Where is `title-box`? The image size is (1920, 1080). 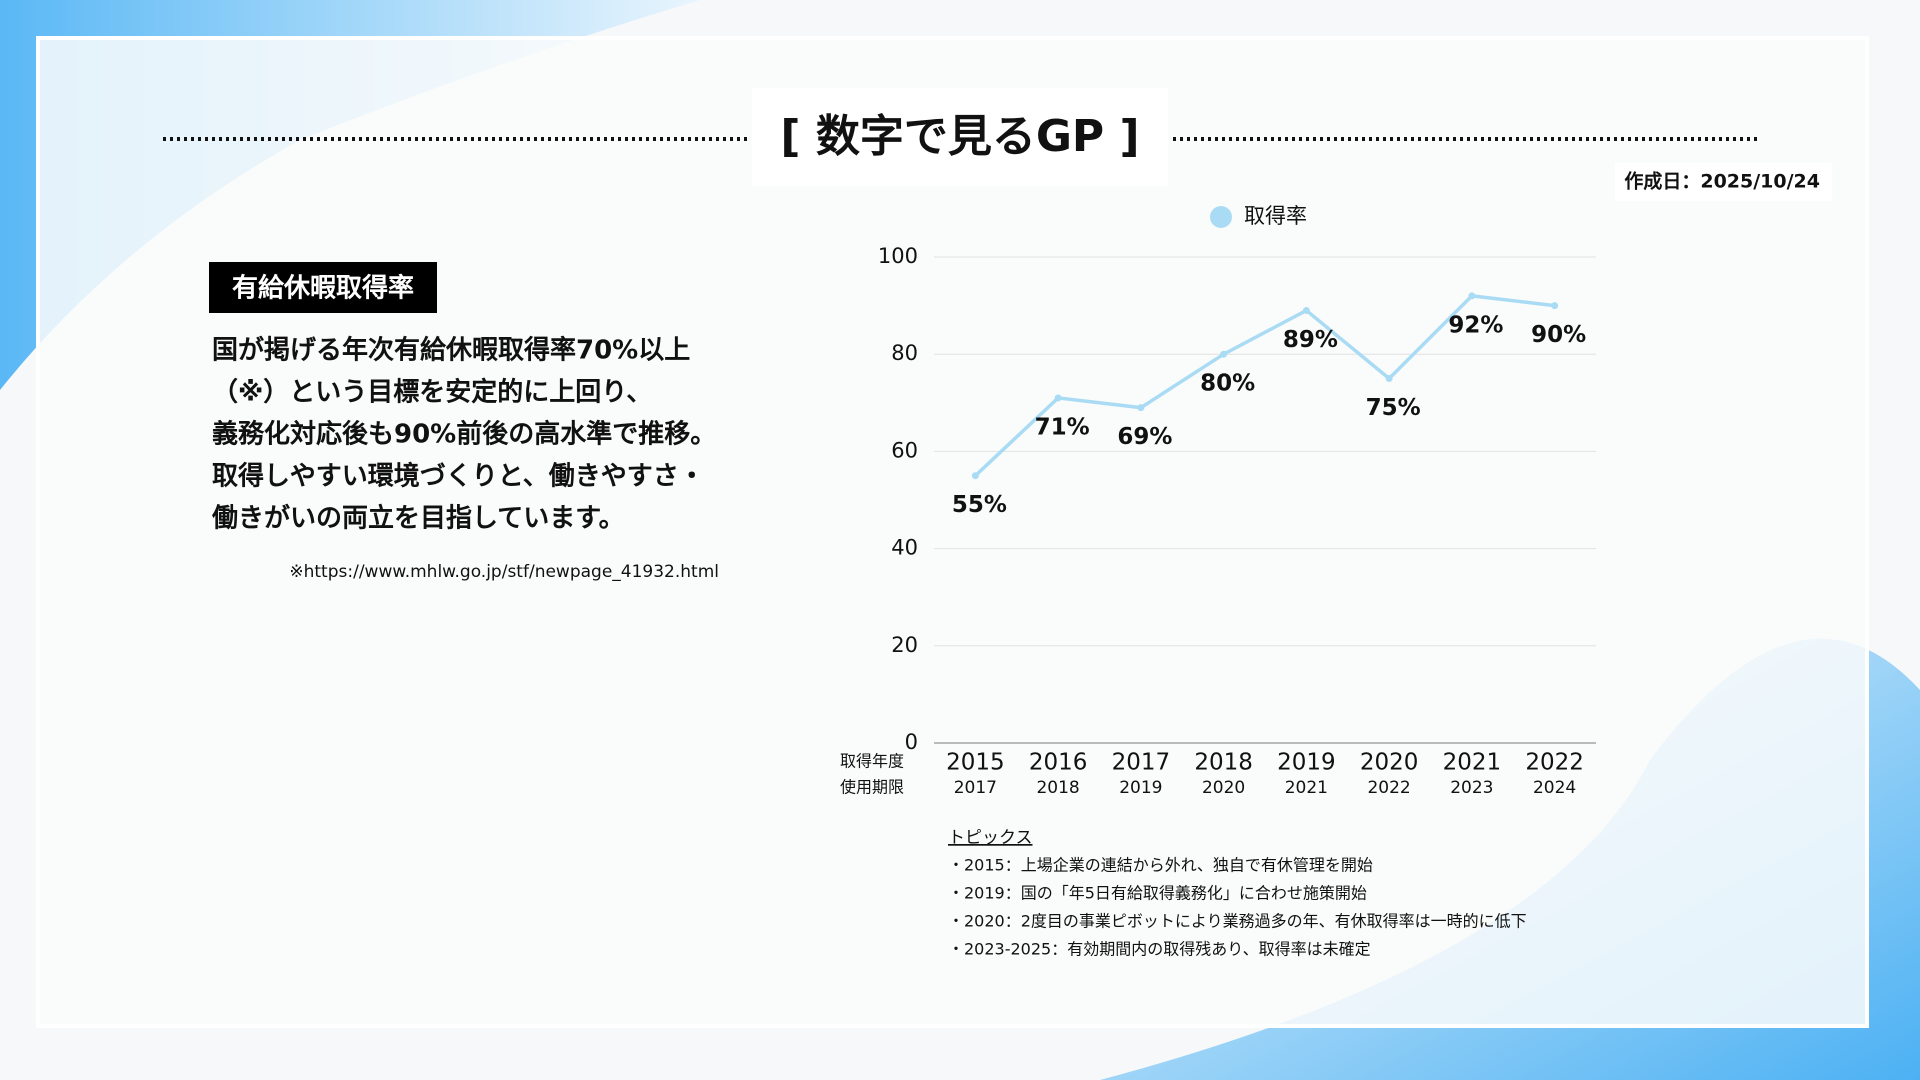 title-box is located at coordinates (960, 137).